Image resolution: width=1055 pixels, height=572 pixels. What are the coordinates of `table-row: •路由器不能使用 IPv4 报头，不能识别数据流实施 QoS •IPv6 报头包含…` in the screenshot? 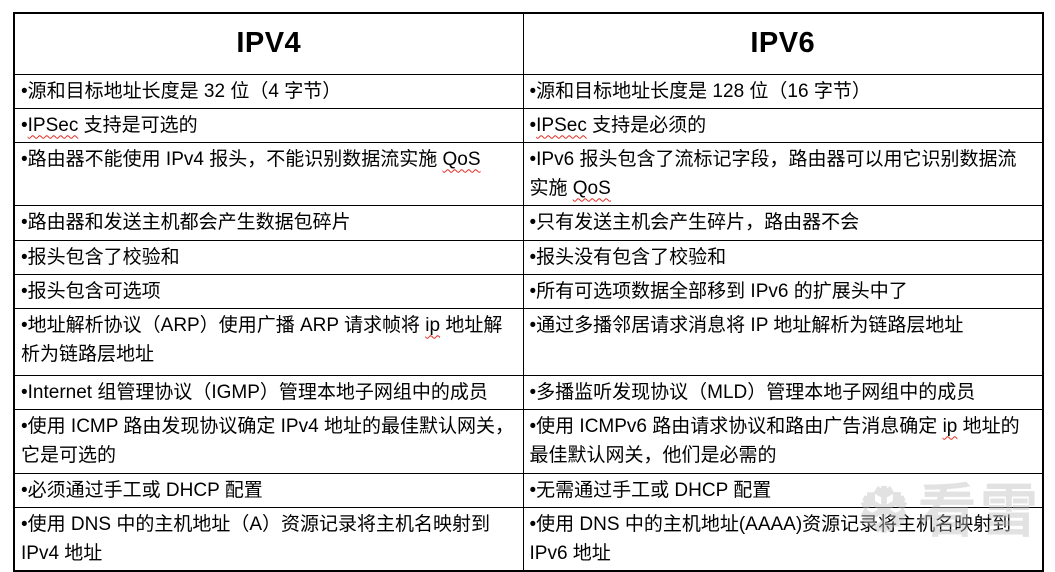 It's located at (528, 173).